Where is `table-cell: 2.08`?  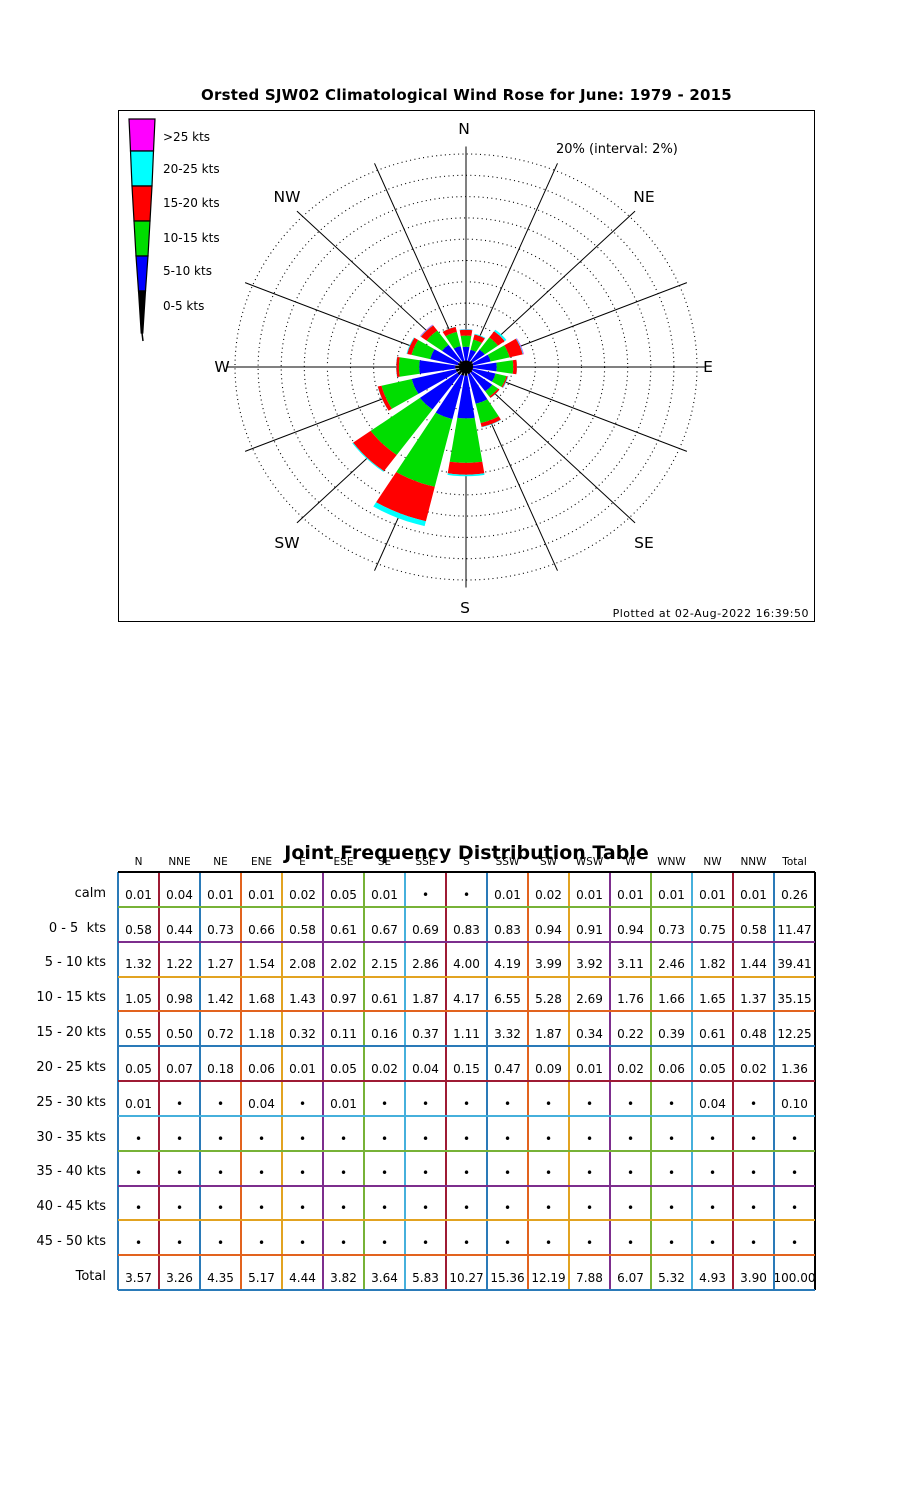
table-cell: 2.08 is located at coordinates (302, 964).